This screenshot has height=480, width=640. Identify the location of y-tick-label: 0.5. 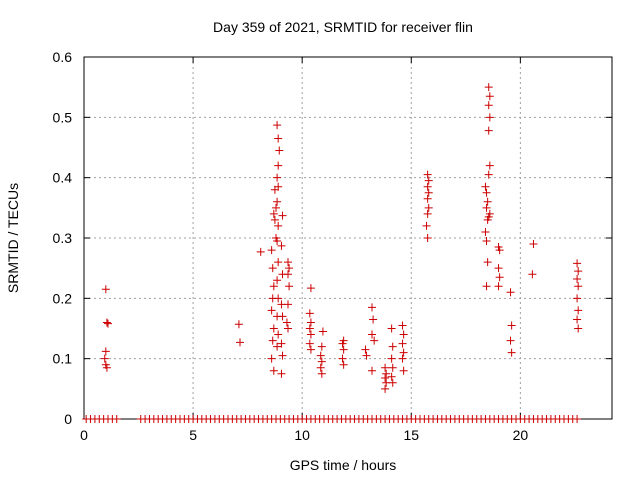
(63, 117).